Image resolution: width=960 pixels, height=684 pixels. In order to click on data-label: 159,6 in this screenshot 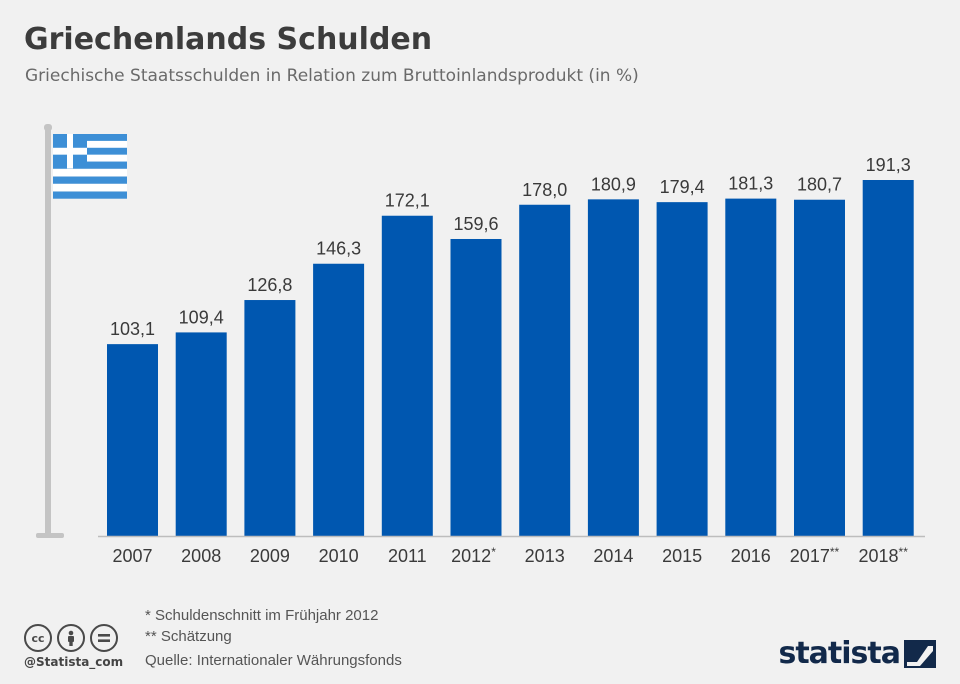, I will do `click(475, 224)`.